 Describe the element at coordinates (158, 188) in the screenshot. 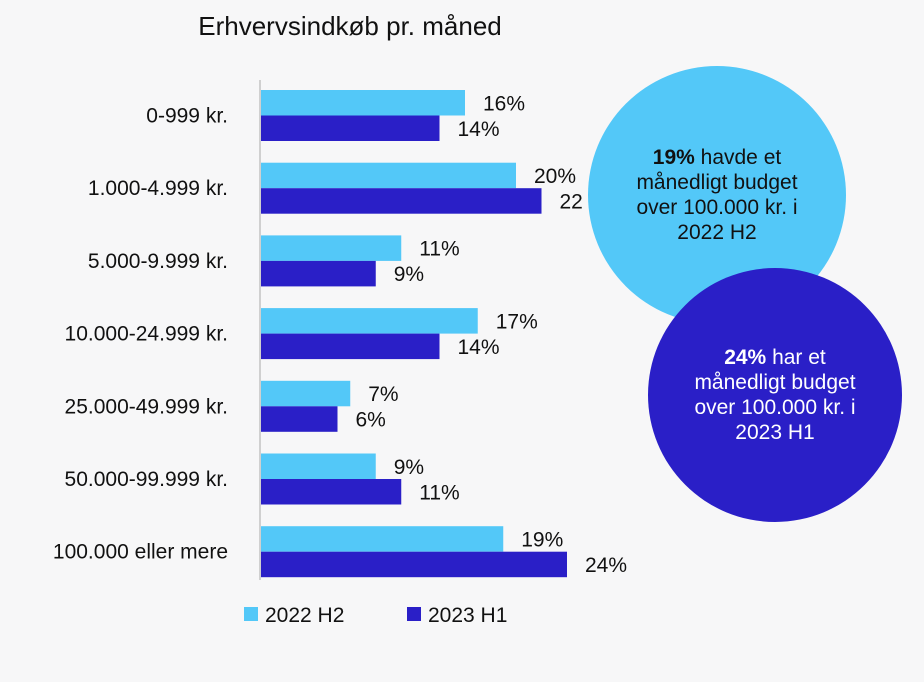

I see `category-label-1: 1.000-4.999 kr.` at that location.